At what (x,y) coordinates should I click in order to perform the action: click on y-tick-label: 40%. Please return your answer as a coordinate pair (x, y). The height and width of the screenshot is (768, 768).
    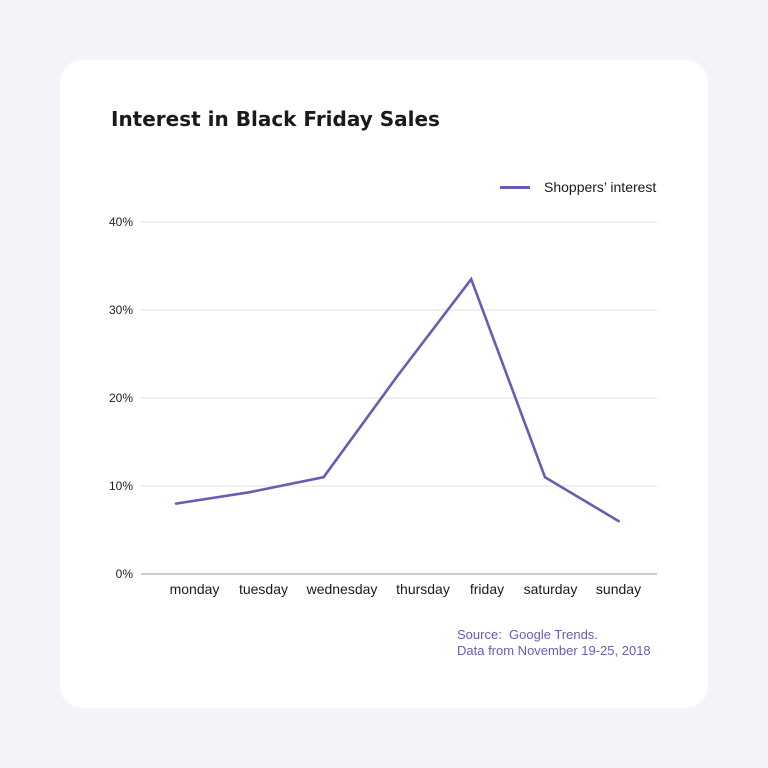
    Looking at the image, I should click on (121, 222).